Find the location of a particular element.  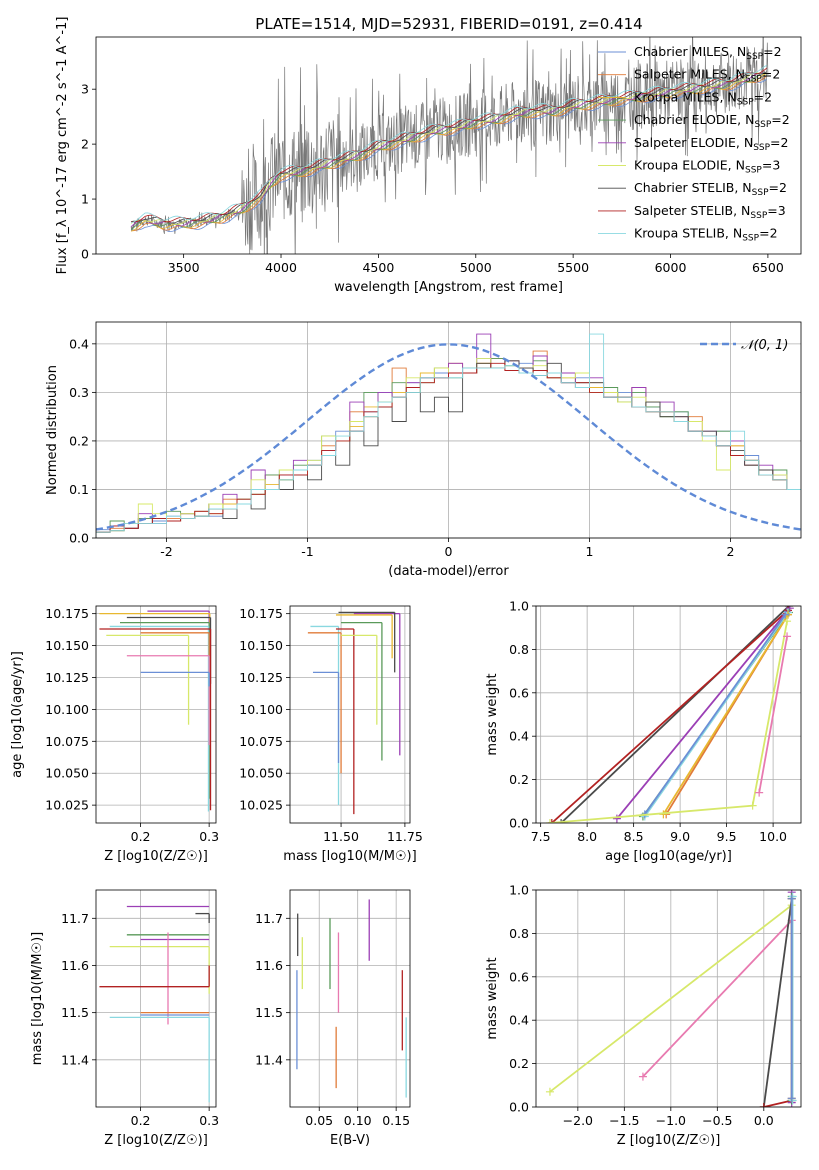

y-tick-label: 10.025 is located at coordinates (67, 805).